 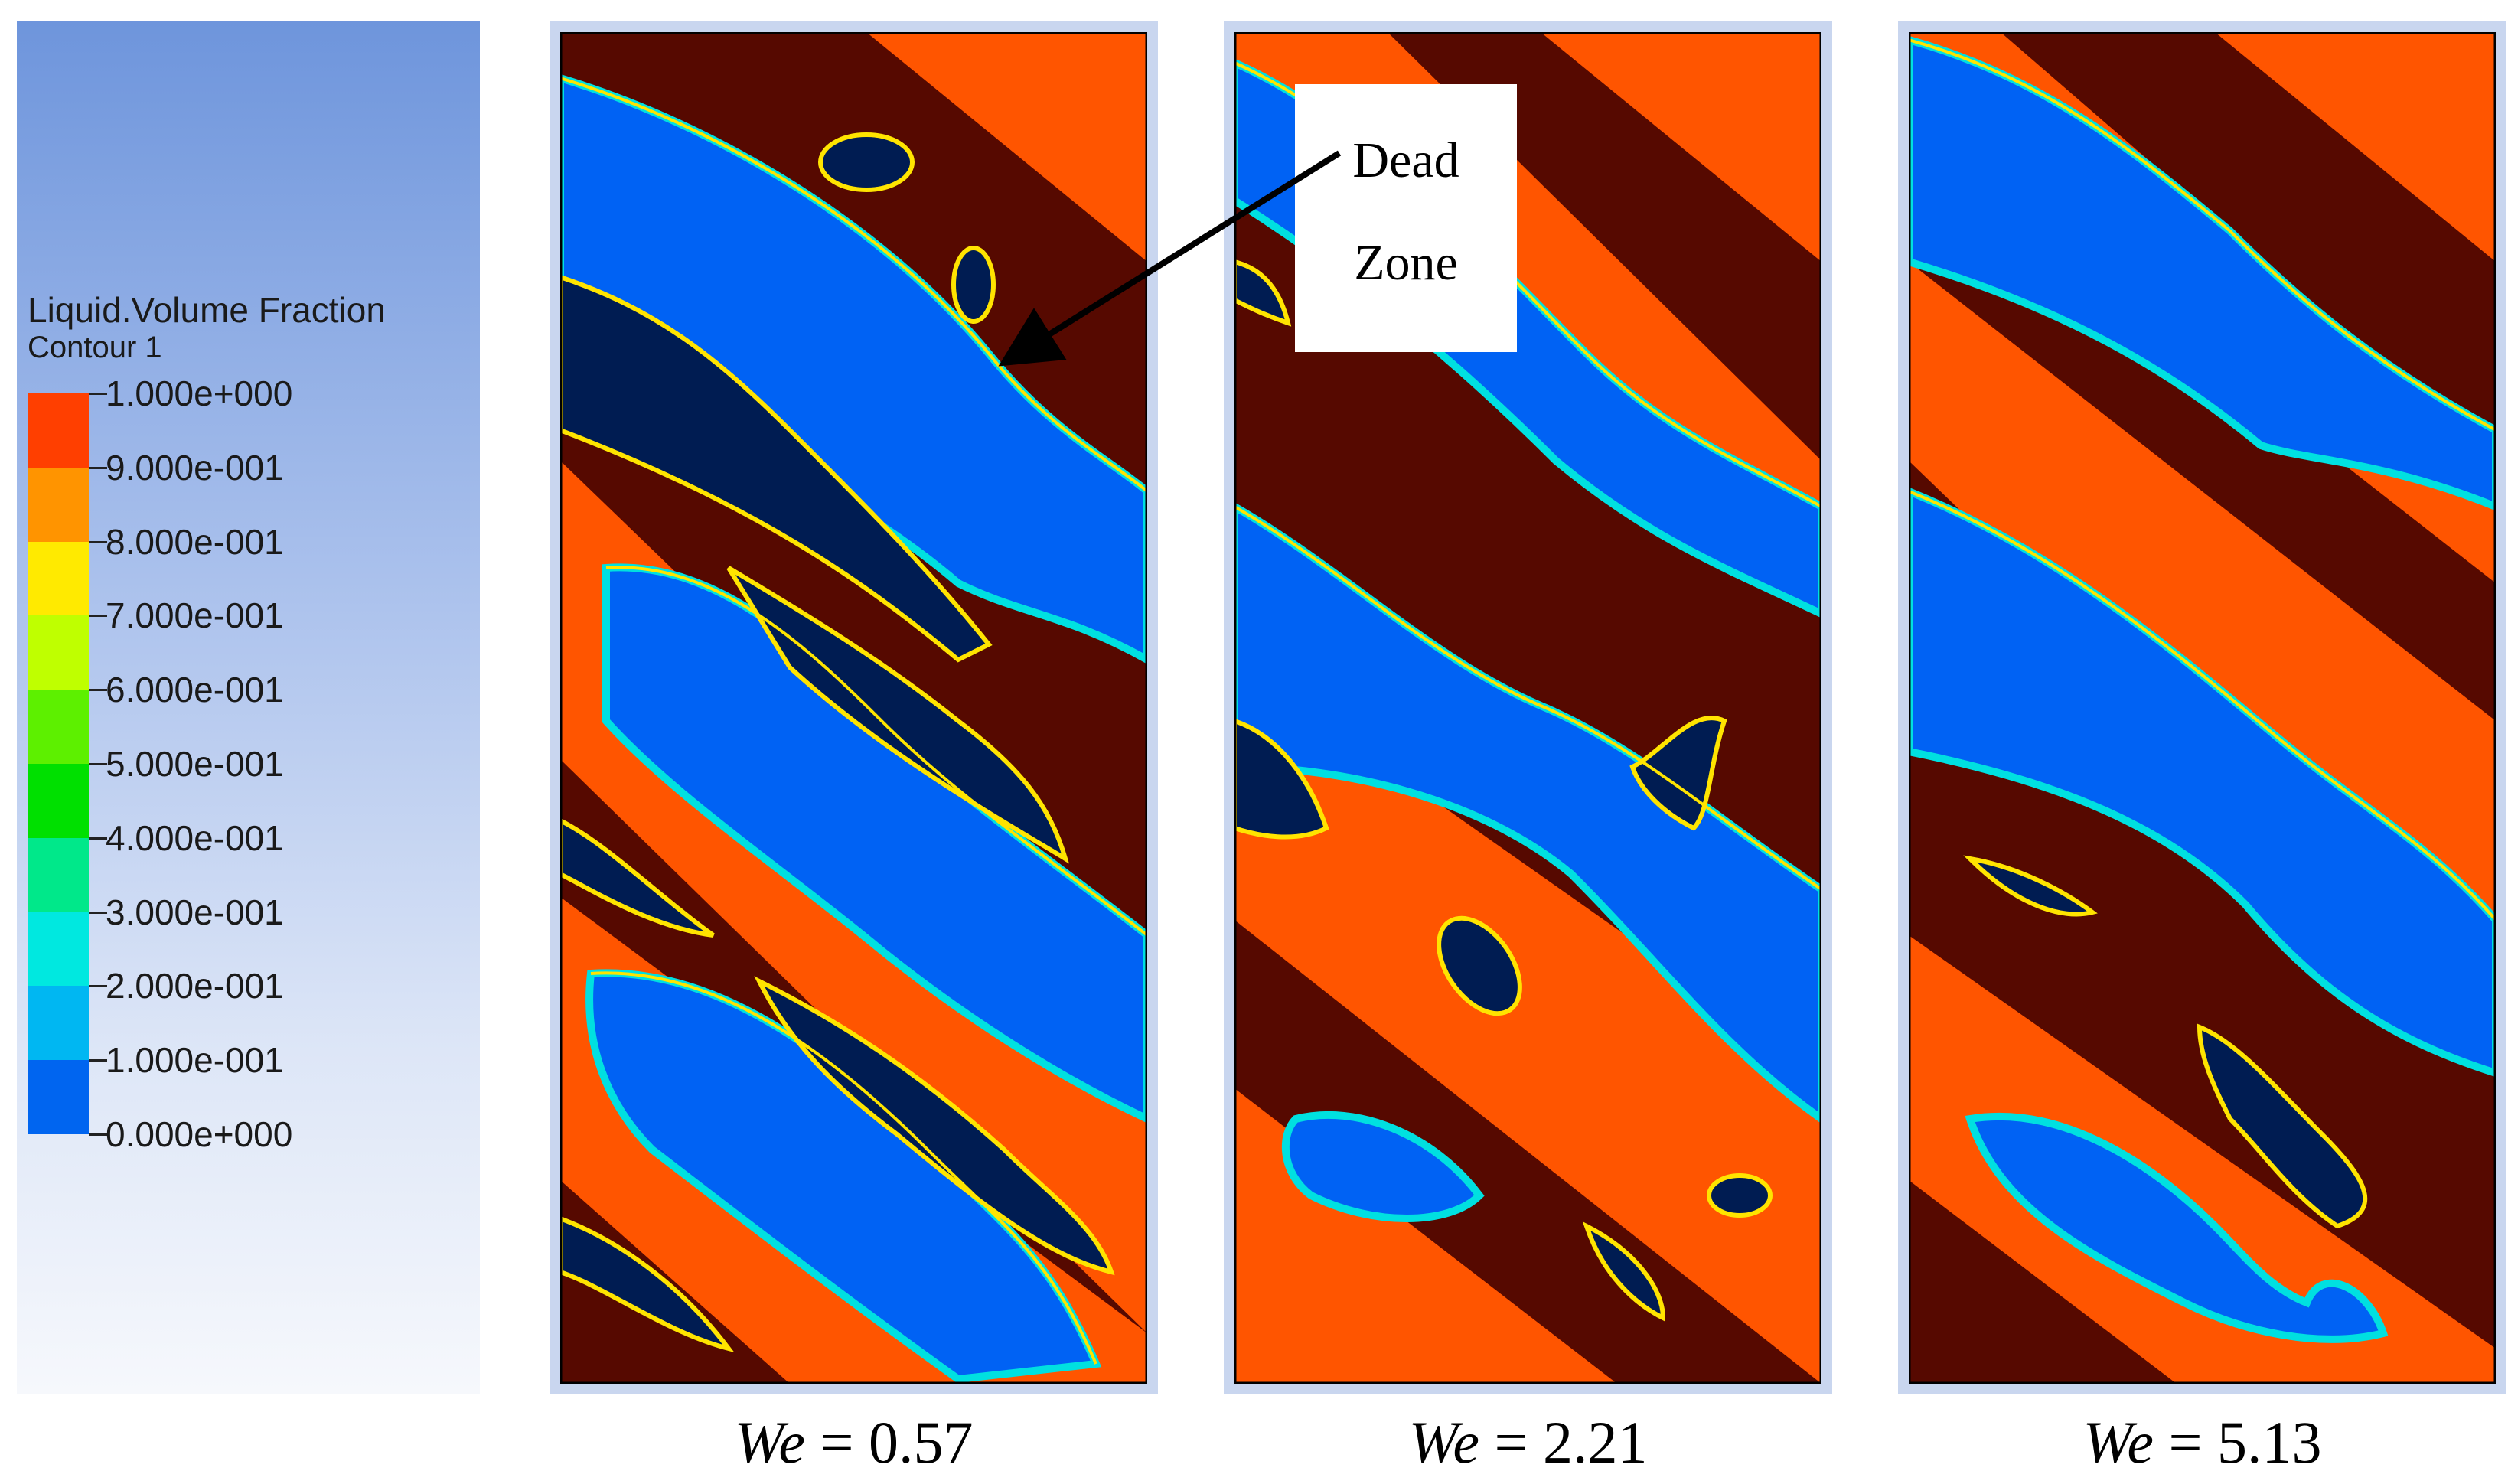 I want to click on panel-label-2: We = 2.21, so click(x=1528, y=1442).